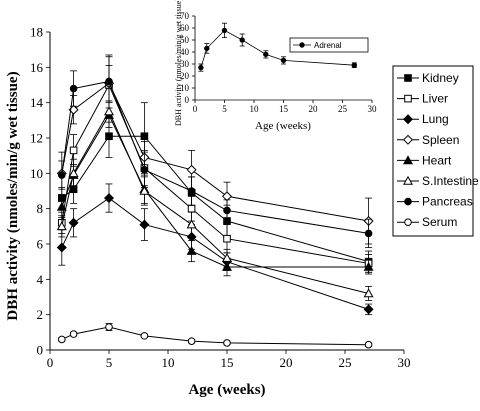 The image size is (480, 411). Describe the element at coordinates (437, 160) in the screenshot. I see `legend-label-heart: Heart` at that location.